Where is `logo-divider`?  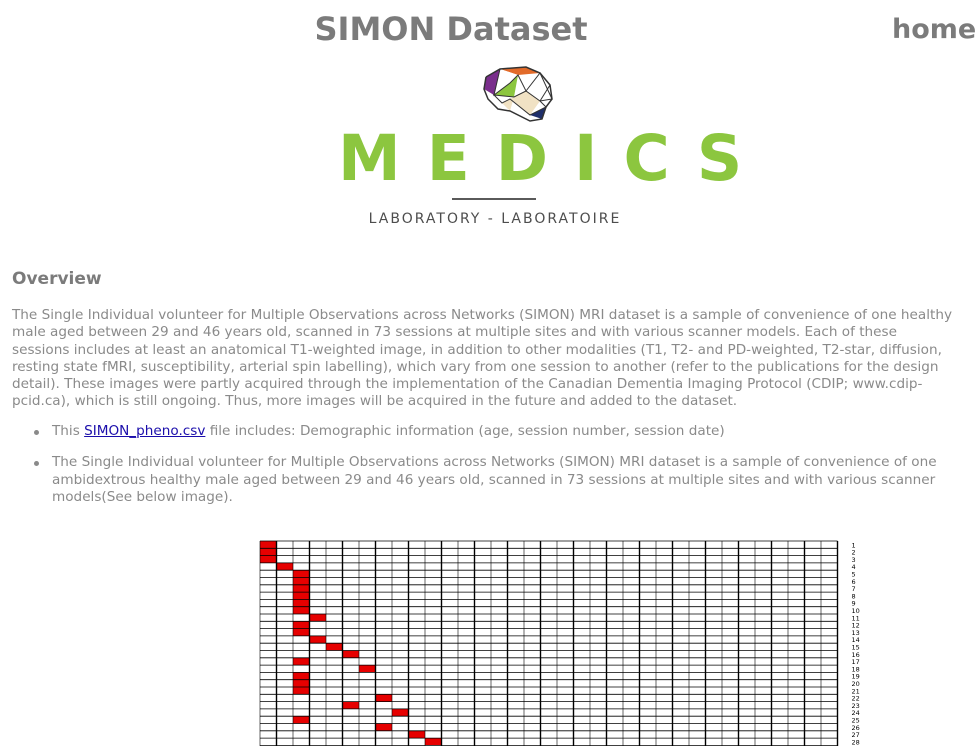 logo-divider is located at coordinates (494, 199).